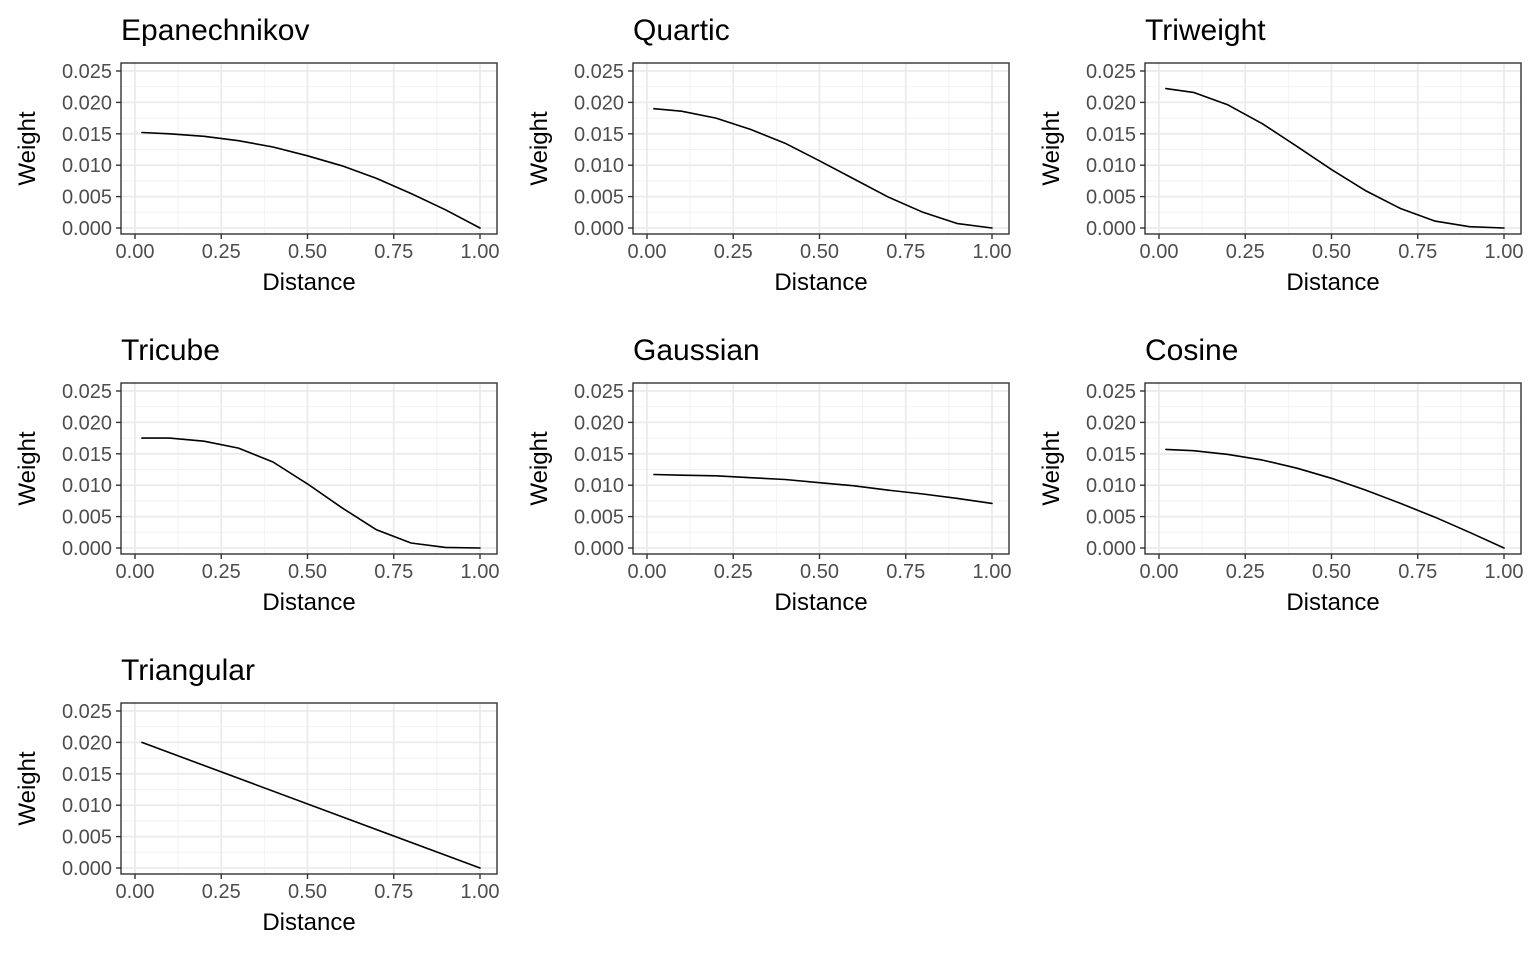 This screenshot has width=1536, height=960. What do you see at coordinates (1191, 350) in the screenshot?
I see `panel-title: Cosine` at bounding box center [1191, 350].